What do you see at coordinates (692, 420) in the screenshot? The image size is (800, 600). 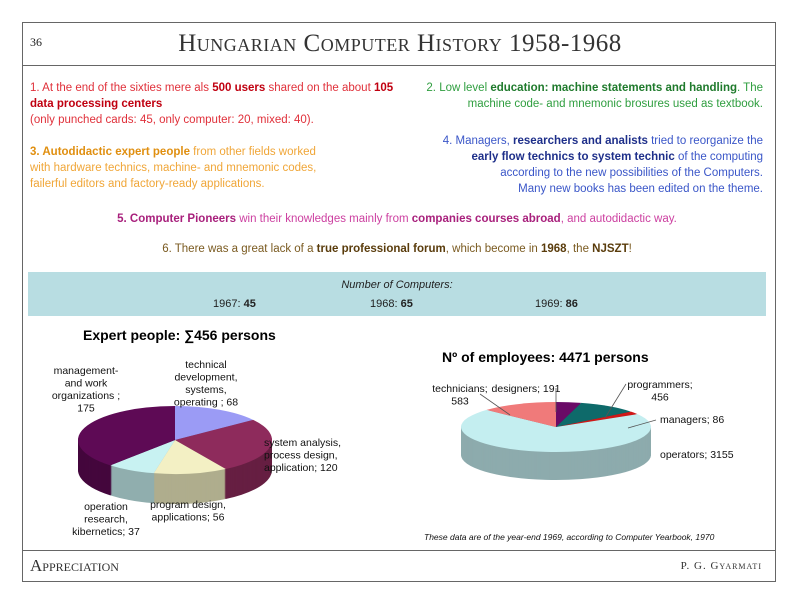 I see `pie-slice-label: managers; 86` at bounding box center [692, 420].